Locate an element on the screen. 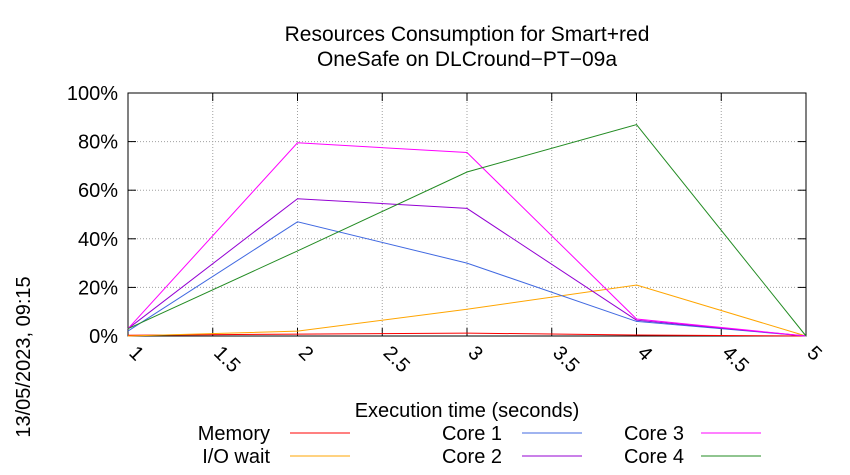 This screenshot has width=850, height=475. y-tick-labels: 0% 20% 40% 60% 80% 100% is located at coordinates (92, 215).